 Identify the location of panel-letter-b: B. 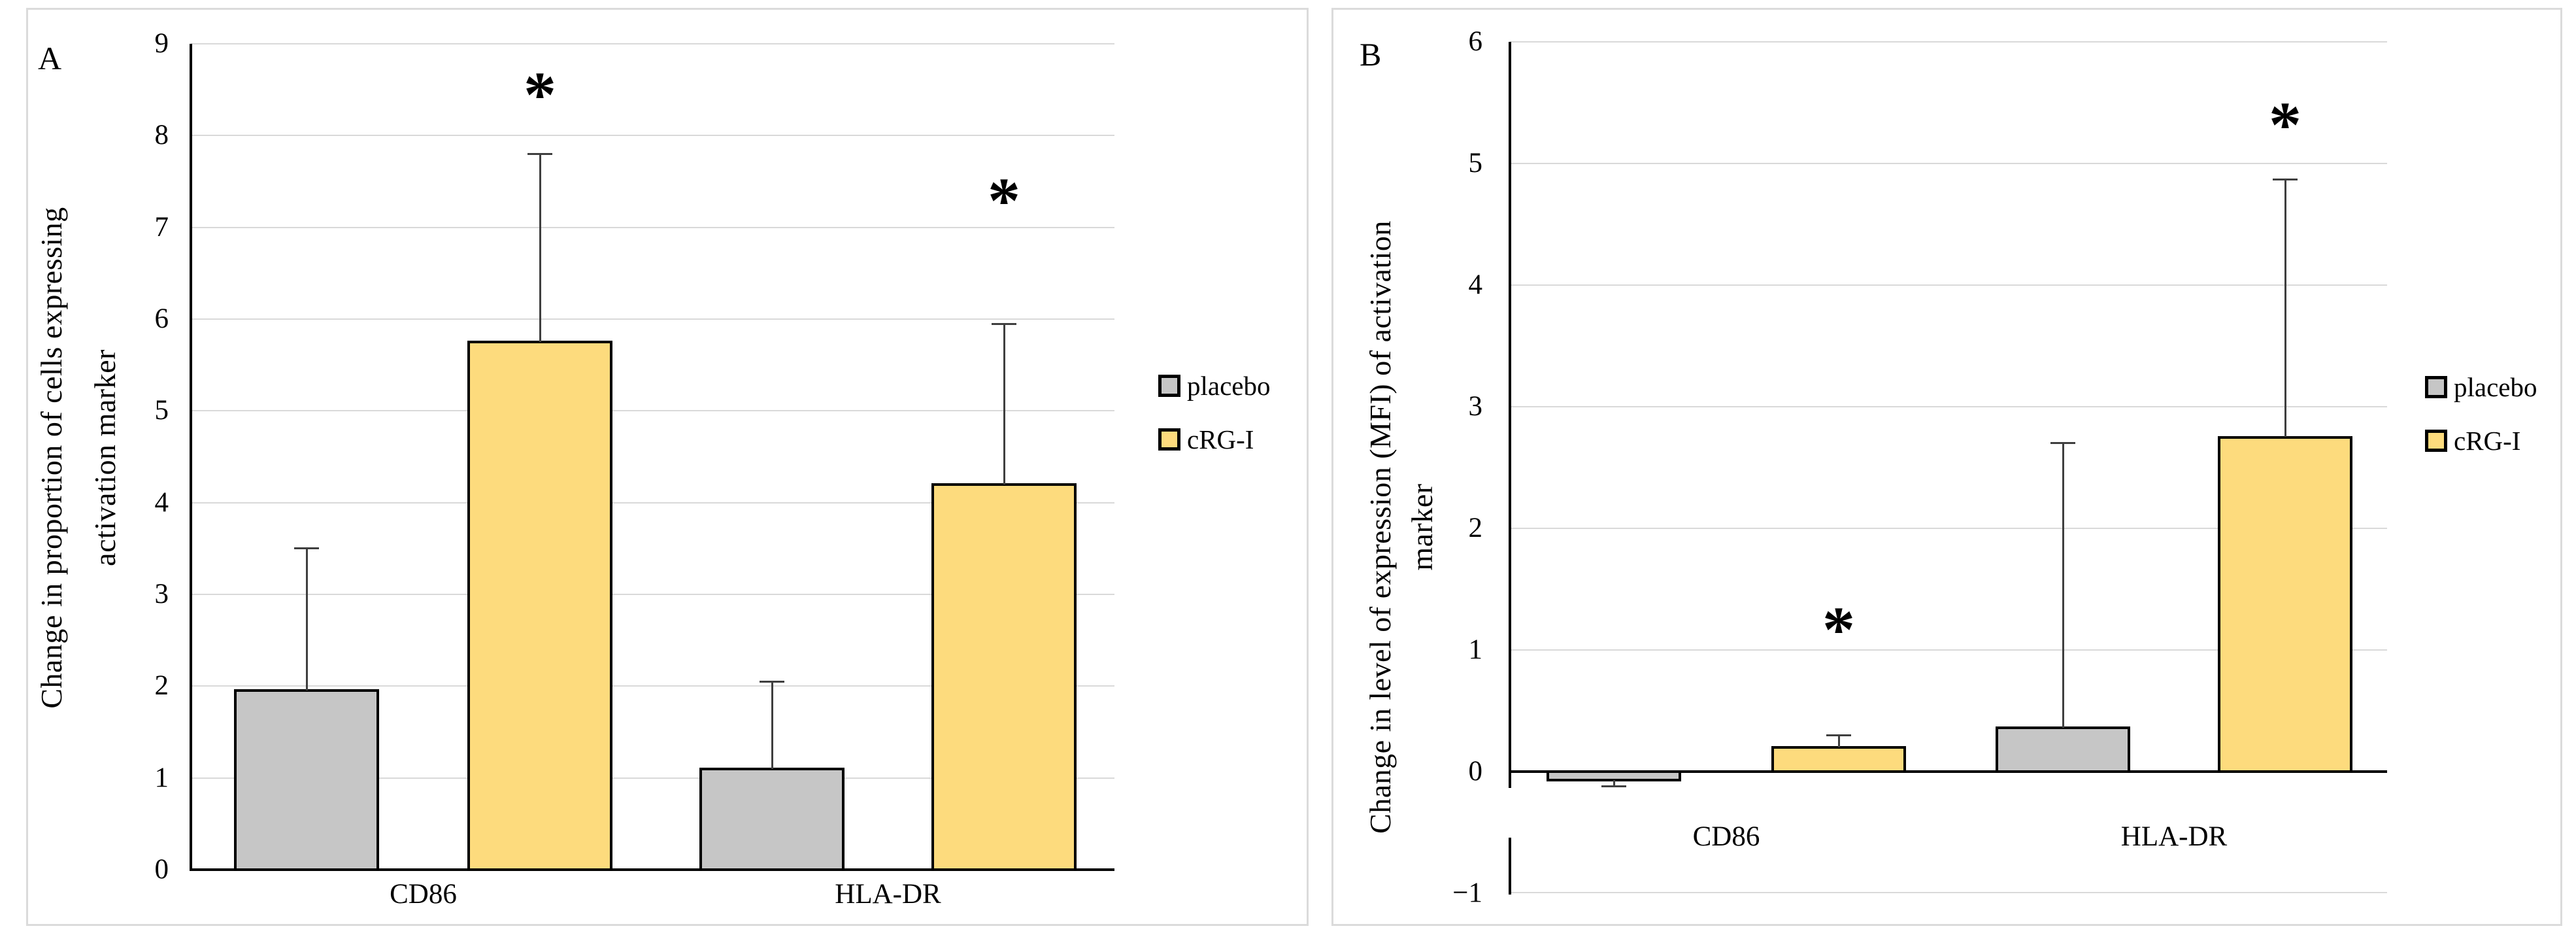
(1371, 54).